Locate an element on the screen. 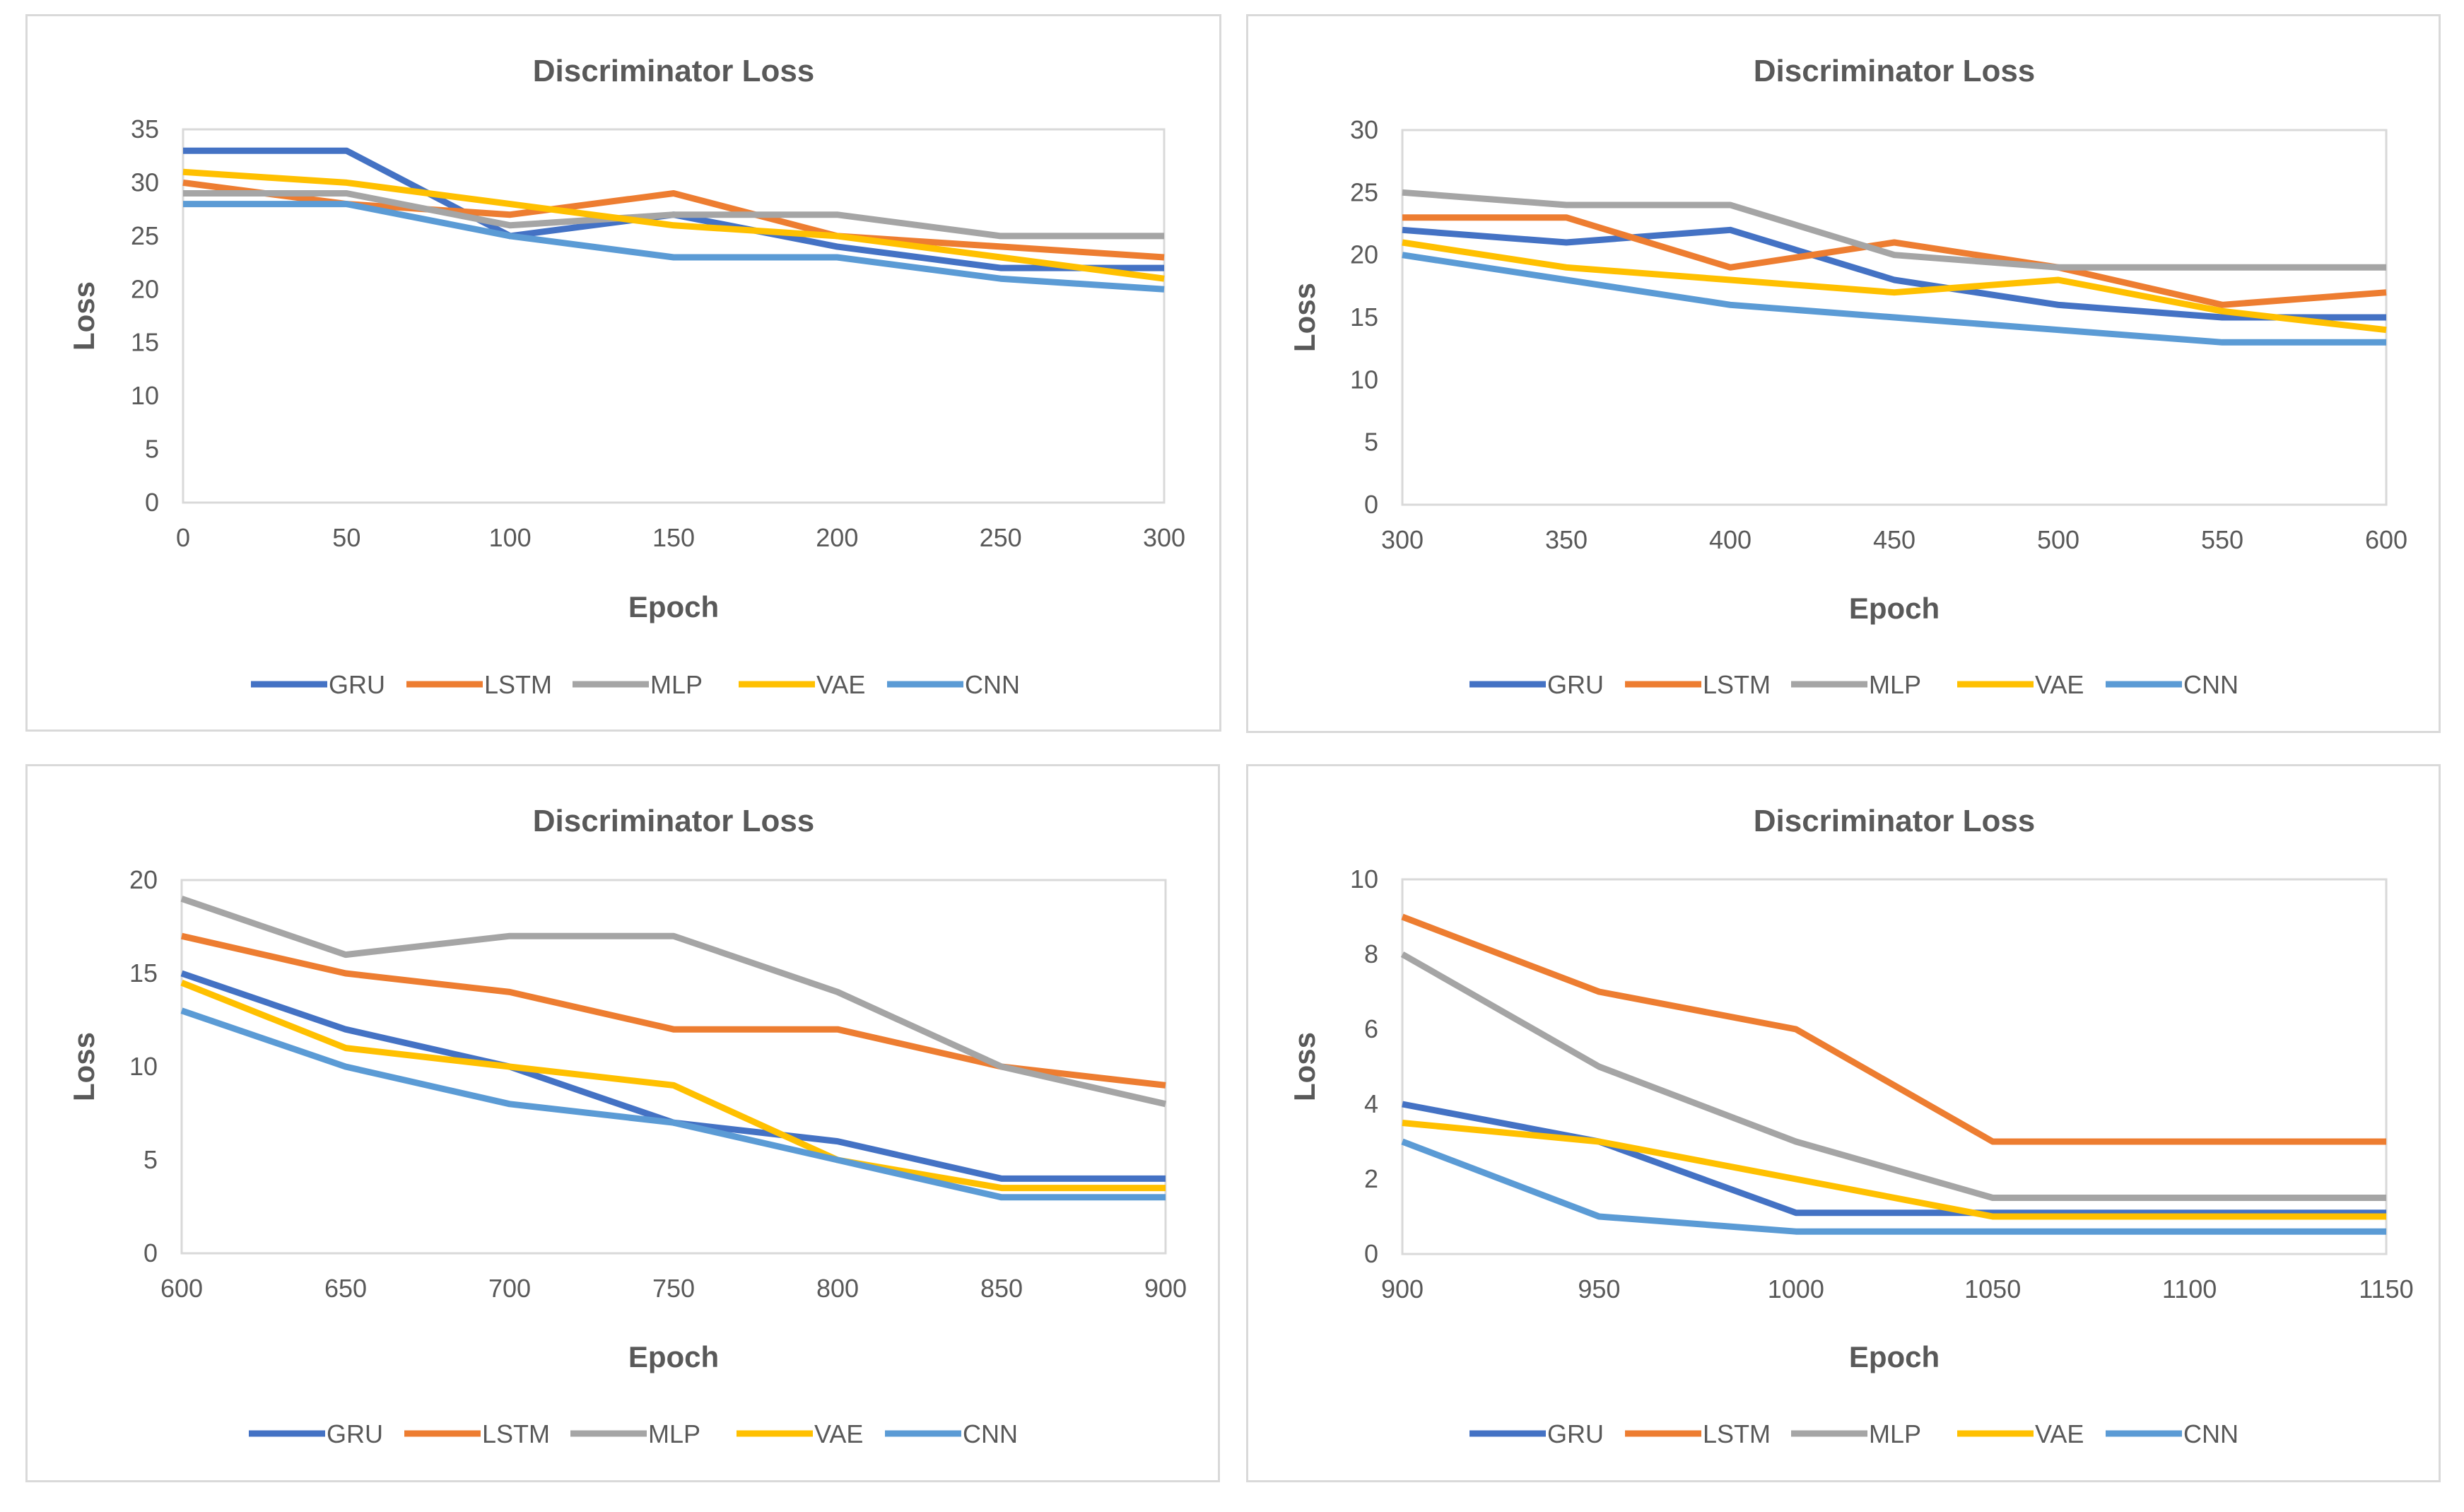 The image size is (2464, 1512). x-tick-label: 700 is located at coordinates (509, 1288).